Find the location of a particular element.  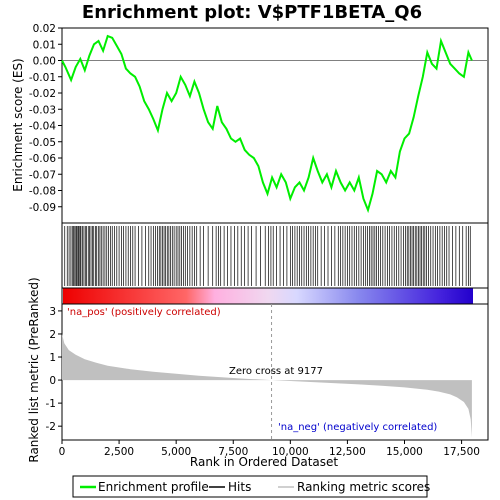

metric-y-axis-label: Ranked list metric (PreRanked) is located at coordinates (34, 369).